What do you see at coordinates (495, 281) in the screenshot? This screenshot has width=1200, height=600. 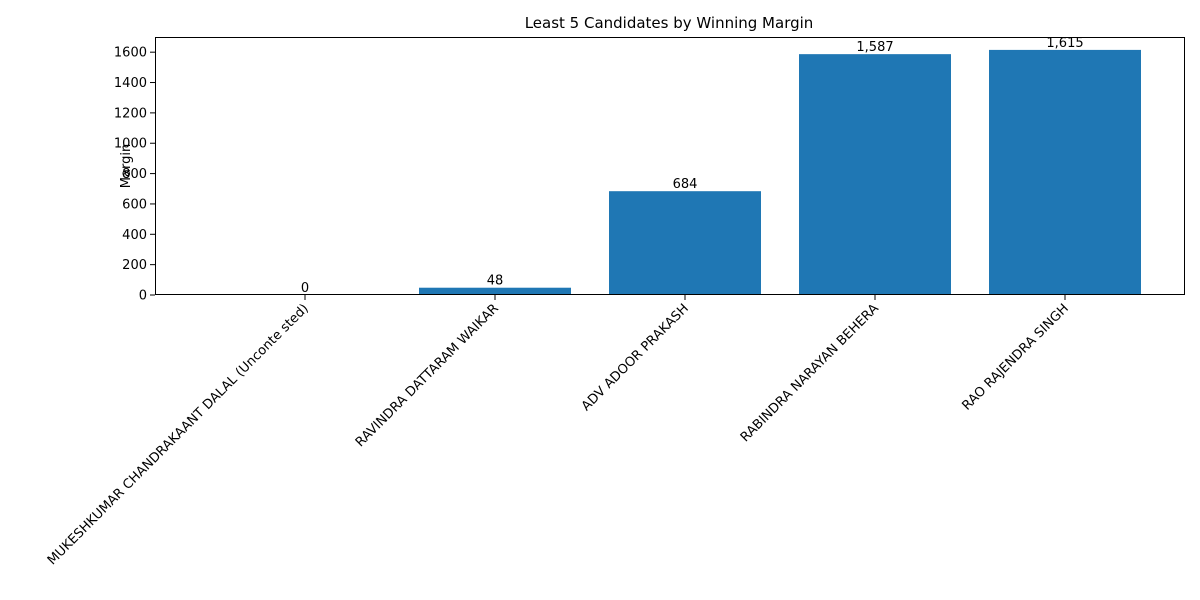 I see `data-label-2: 48` at bounding box center [495, 281].